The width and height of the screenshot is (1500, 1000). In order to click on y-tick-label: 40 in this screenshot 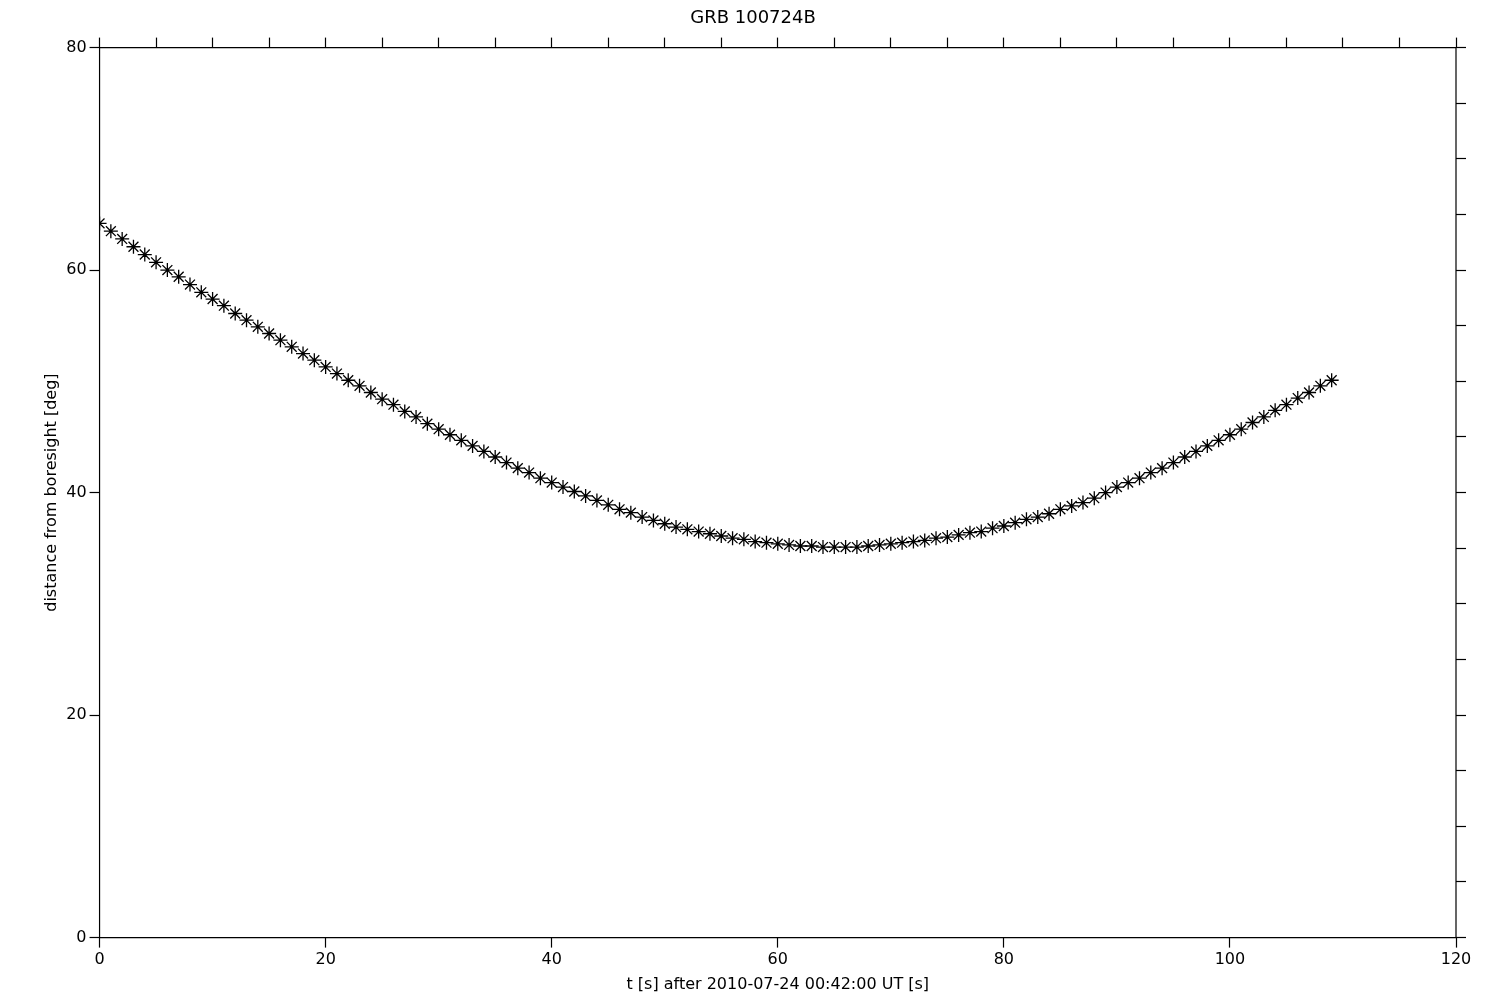, I will do `click(76, 491)`.